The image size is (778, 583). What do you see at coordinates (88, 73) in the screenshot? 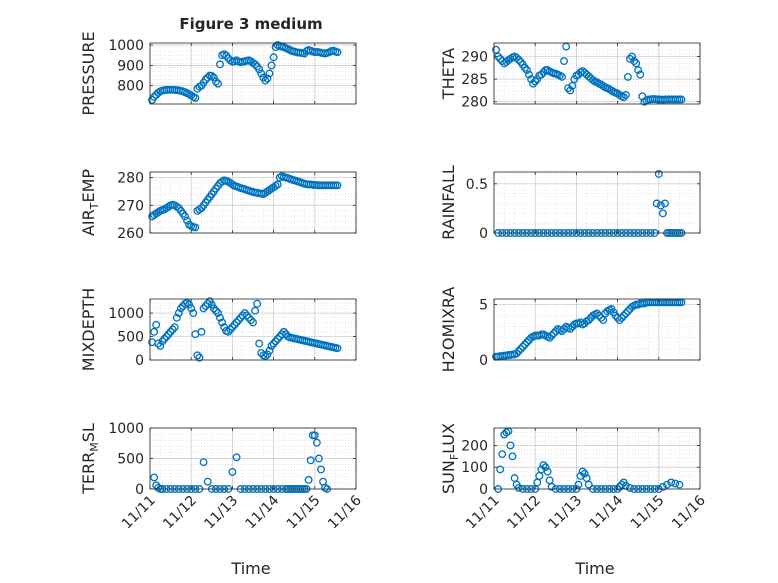
I see `y-axis-label: PRESSURE` at bounding box center [88, 73].